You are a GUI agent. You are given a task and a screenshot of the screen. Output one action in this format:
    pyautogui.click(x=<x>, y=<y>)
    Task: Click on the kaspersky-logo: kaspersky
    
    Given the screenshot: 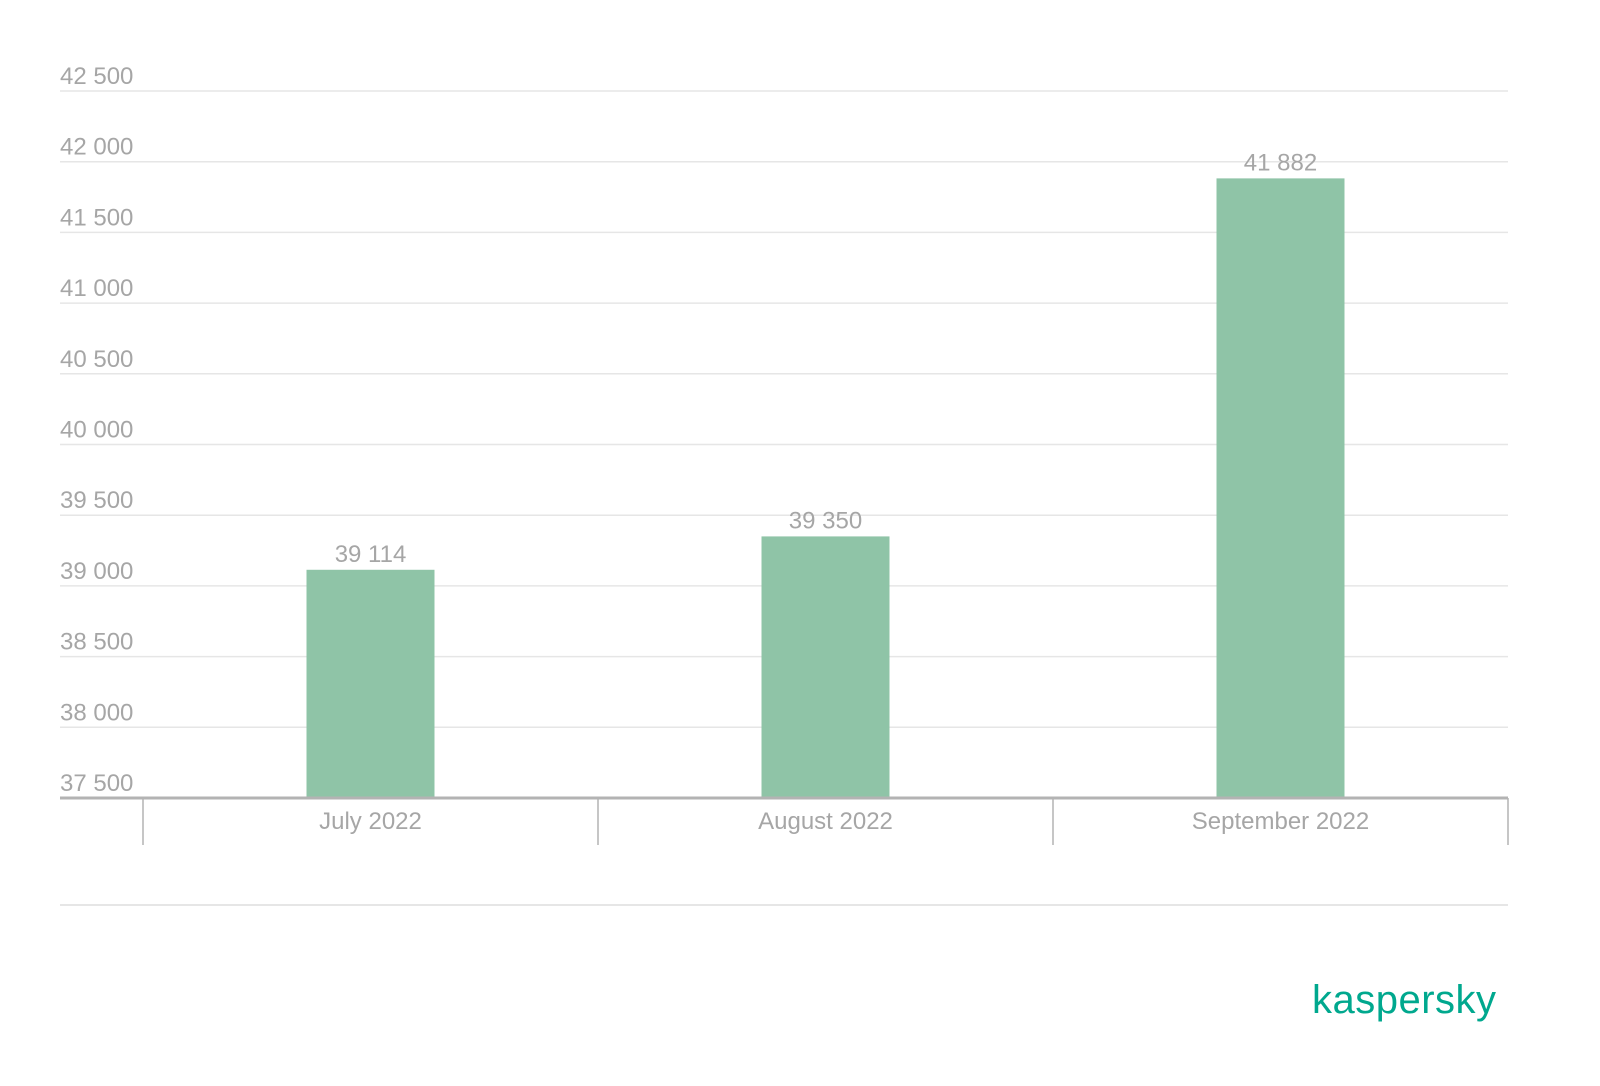 What is the action you would take?
    pyautogui.click(x=1404, y=1000)
    